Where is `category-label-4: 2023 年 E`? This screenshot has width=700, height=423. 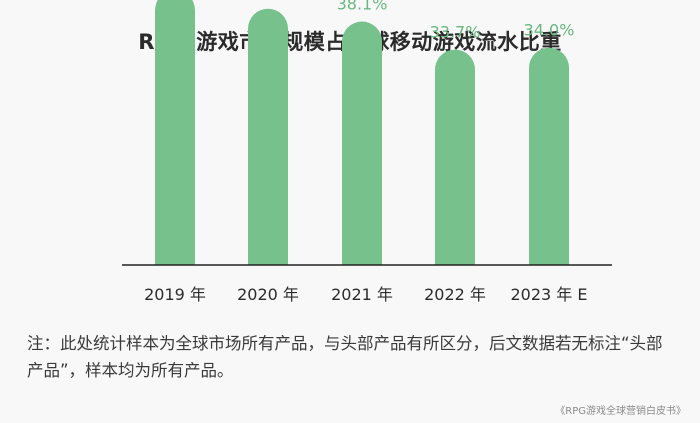
category-label-4: 2023 年 E is located at coordinates (548, 294).